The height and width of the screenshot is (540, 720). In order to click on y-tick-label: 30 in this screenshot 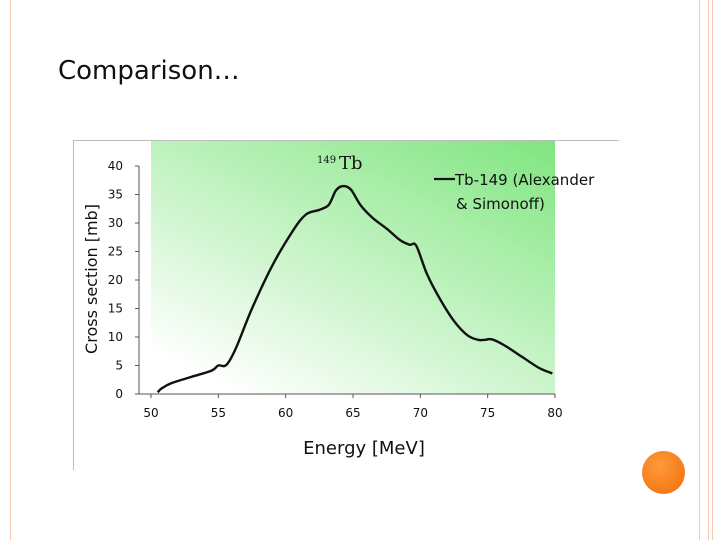, I will do `click(115, 223)`.